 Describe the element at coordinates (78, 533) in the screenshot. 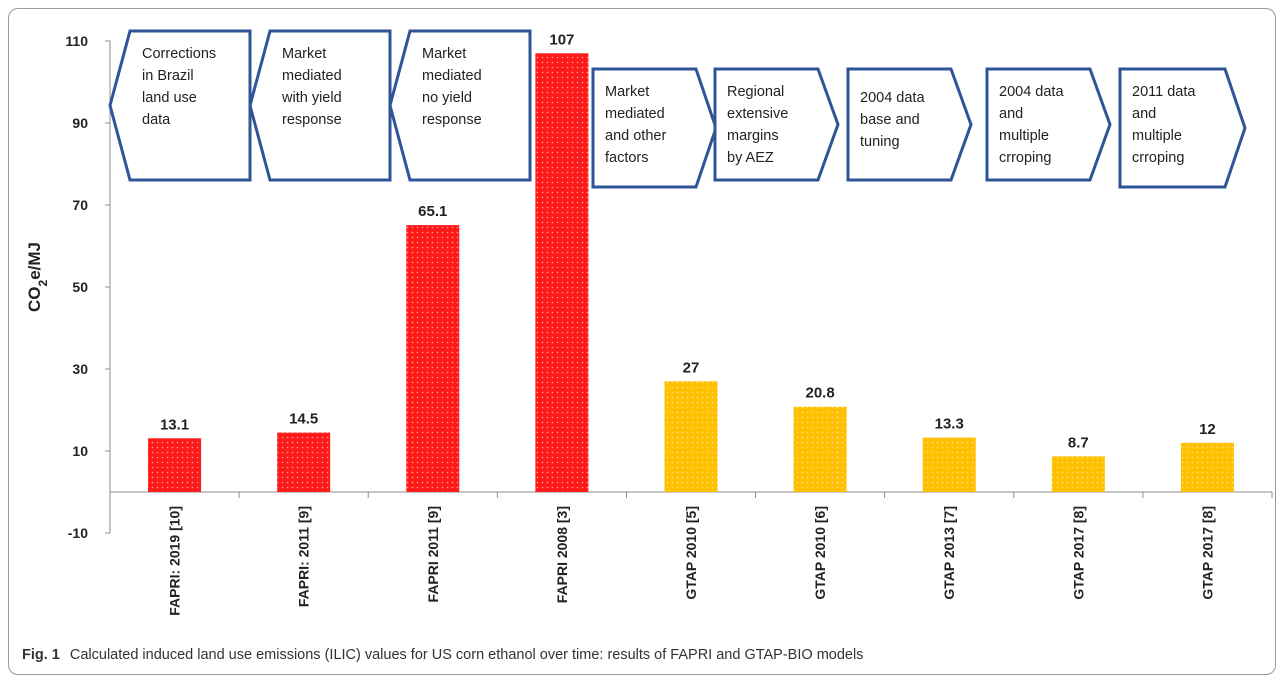

I see `y-tick-label-6: -10` at that location.